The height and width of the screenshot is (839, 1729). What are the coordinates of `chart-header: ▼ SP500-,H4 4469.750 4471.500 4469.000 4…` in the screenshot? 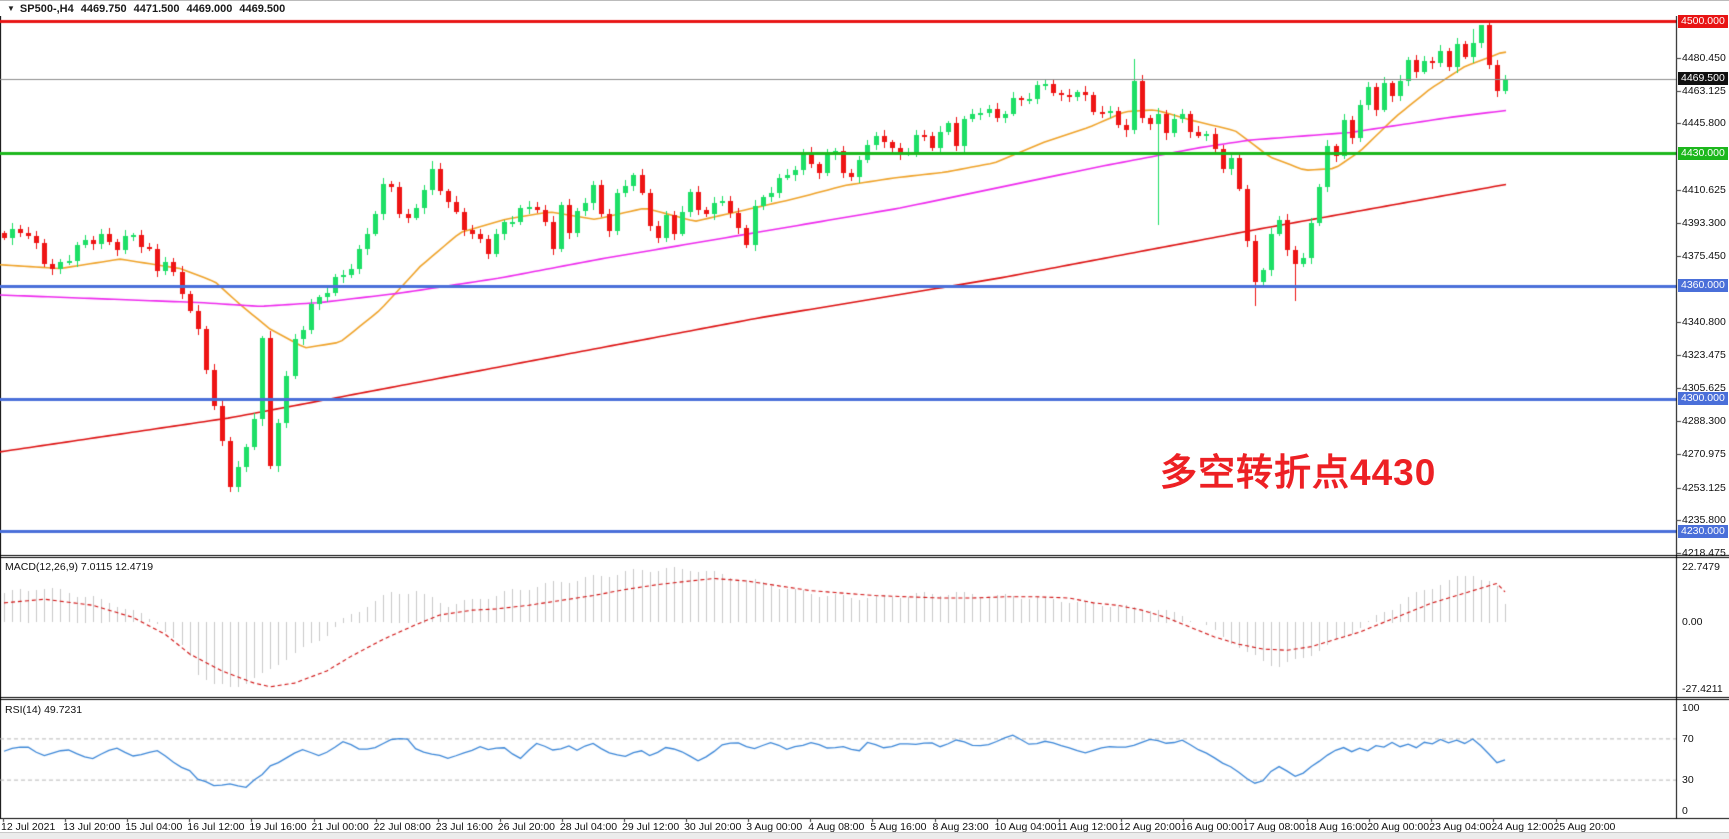 It's located at (864, 8).